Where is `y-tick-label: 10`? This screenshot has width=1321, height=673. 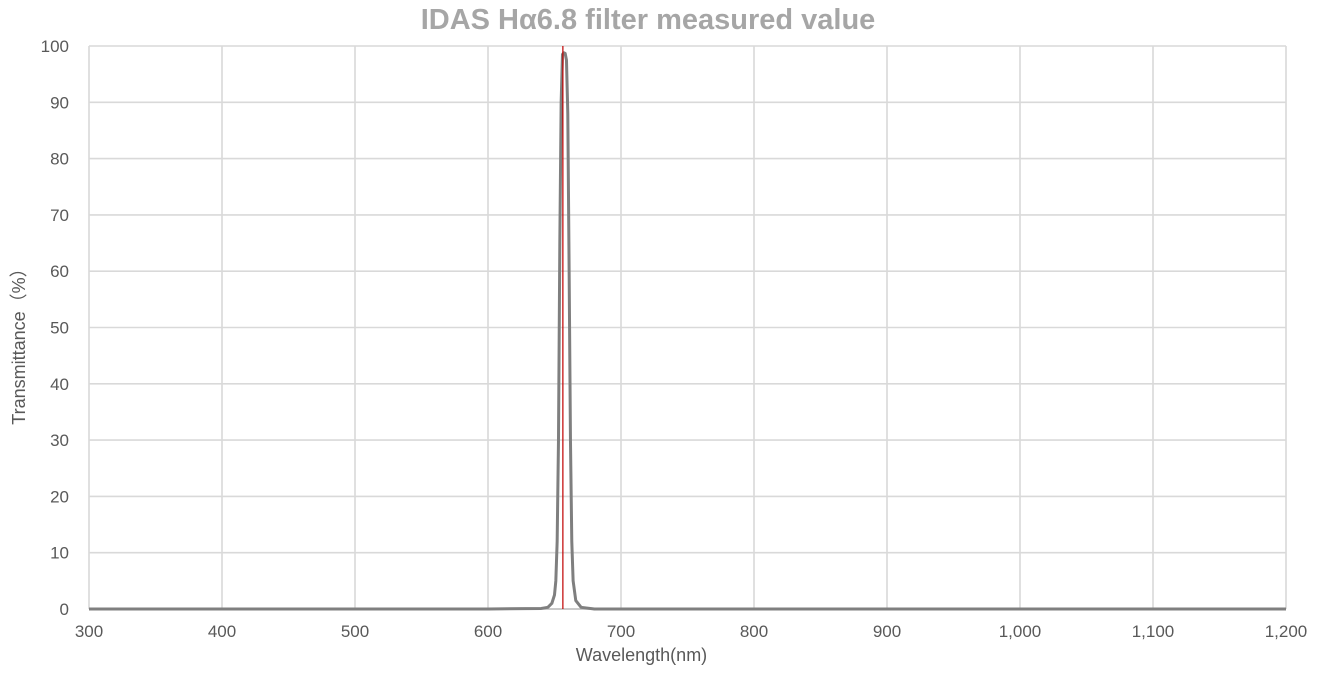
y-tick-label: 10 is located at coordinates (59, 553).